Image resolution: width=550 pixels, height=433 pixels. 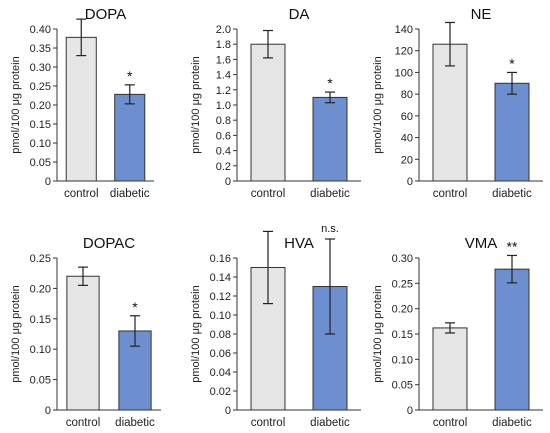 What do you see at coordinates (105, 14) in the screenshot?
I see `chart-title: DOPA` at bounding box center [105, 14].